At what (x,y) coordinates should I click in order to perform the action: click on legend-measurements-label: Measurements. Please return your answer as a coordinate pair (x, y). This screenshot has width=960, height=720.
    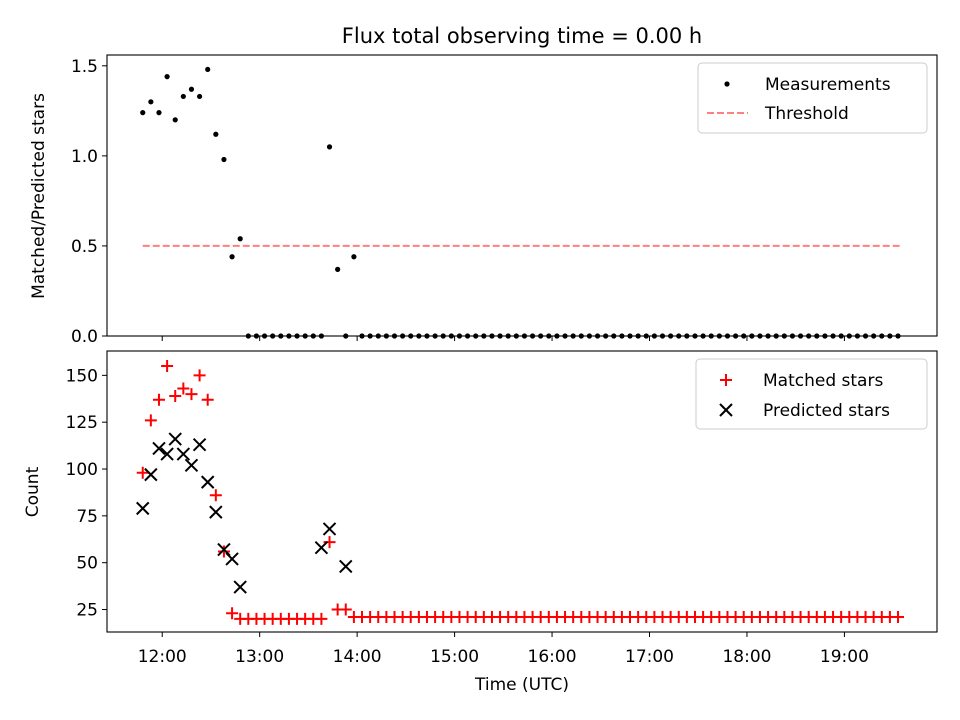
    Looking at the image, I should click on (828, 85).